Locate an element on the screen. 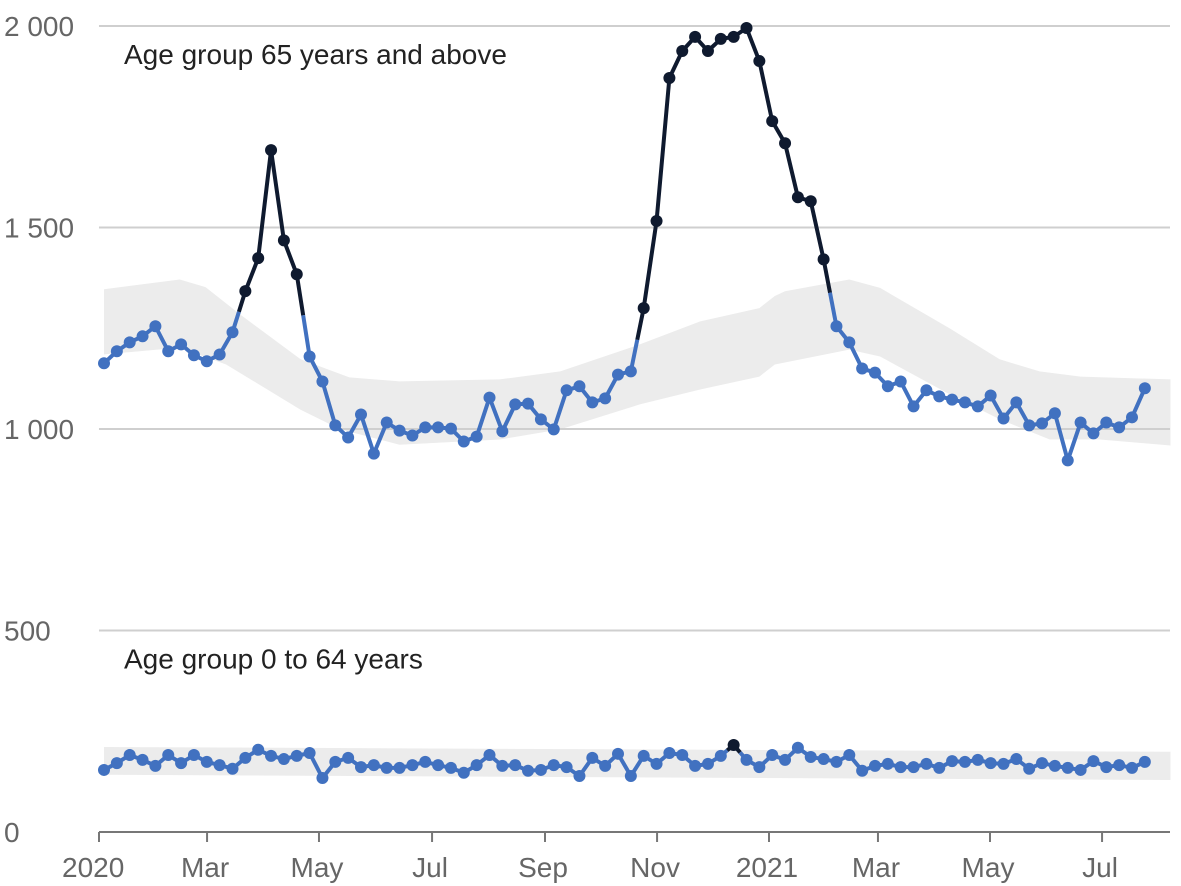  x-tick-label: Nov is located at coordinates (655, 867).